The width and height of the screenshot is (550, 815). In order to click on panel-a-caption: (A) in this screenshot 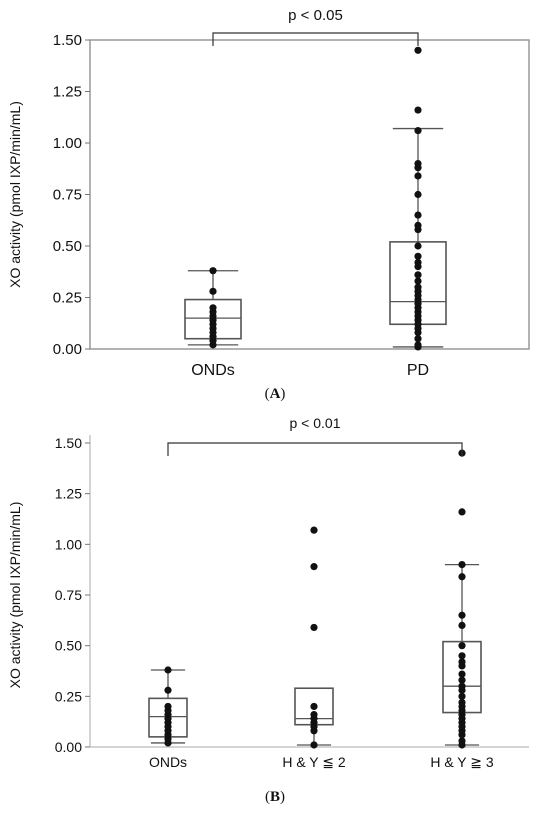, I will do `click(275, 394)`.